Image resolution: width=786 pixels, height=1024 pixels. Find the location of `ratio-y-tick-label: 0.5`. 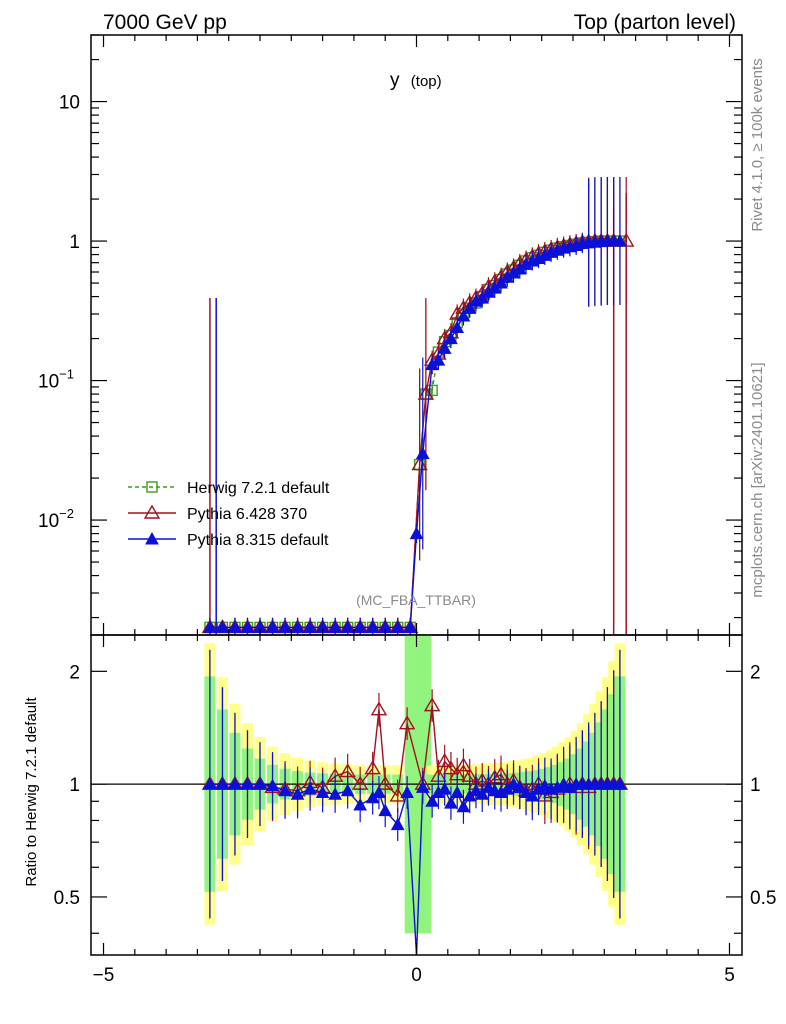

ratio-y-tick-label: 0.5 is located at coordinates (67, 898).